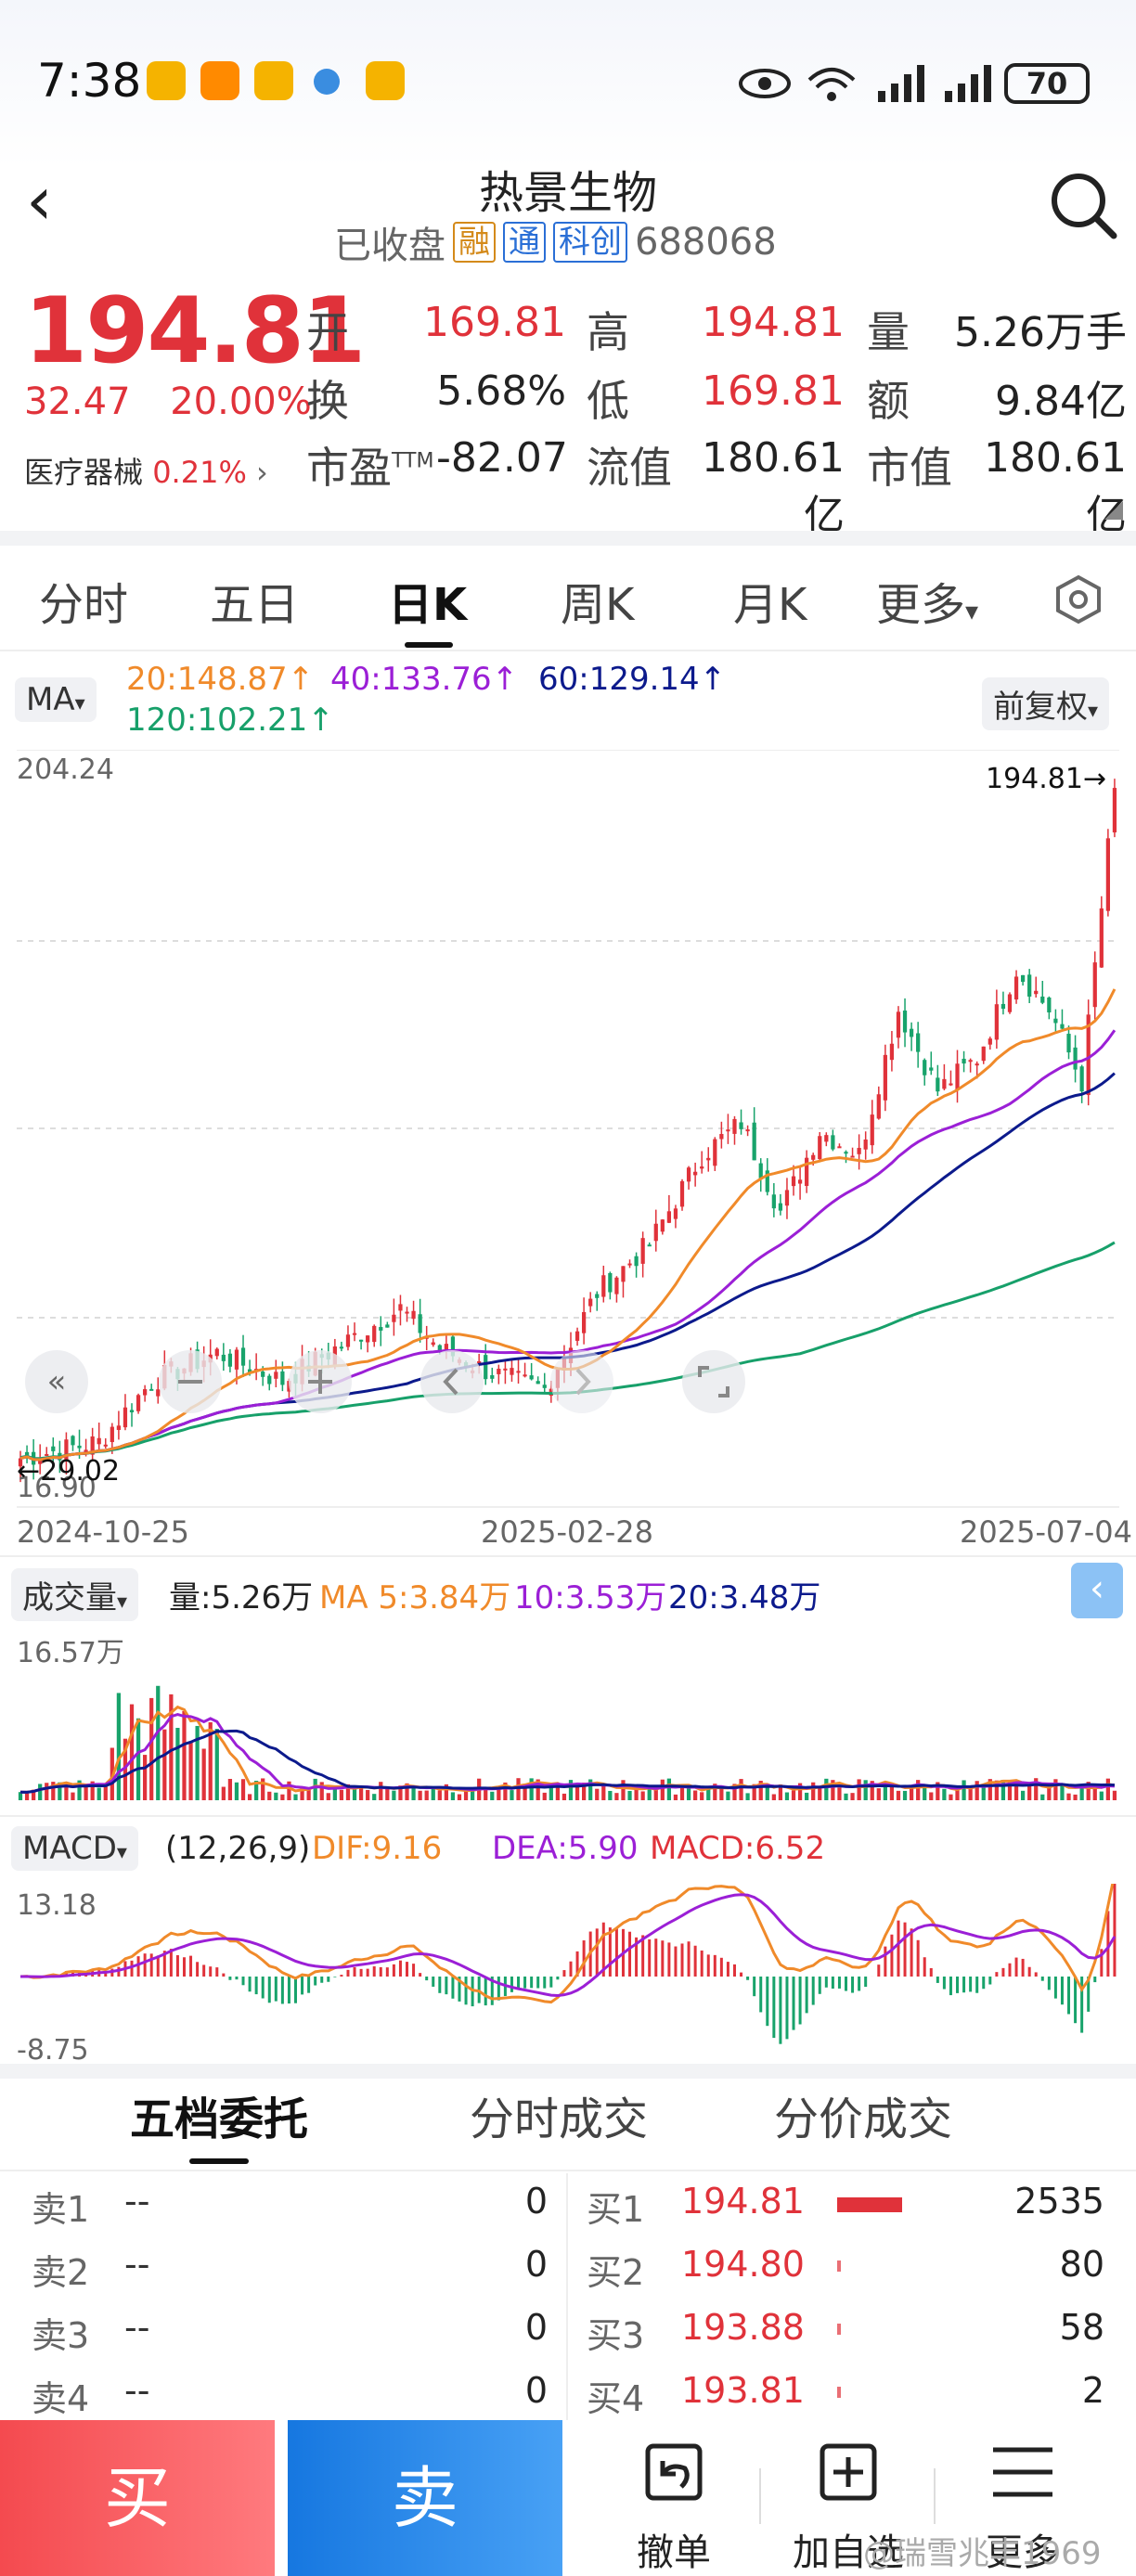  Describe the element at coordinates (452, 1381) in the screenshot. I see `scroll-left-icon` at that location.